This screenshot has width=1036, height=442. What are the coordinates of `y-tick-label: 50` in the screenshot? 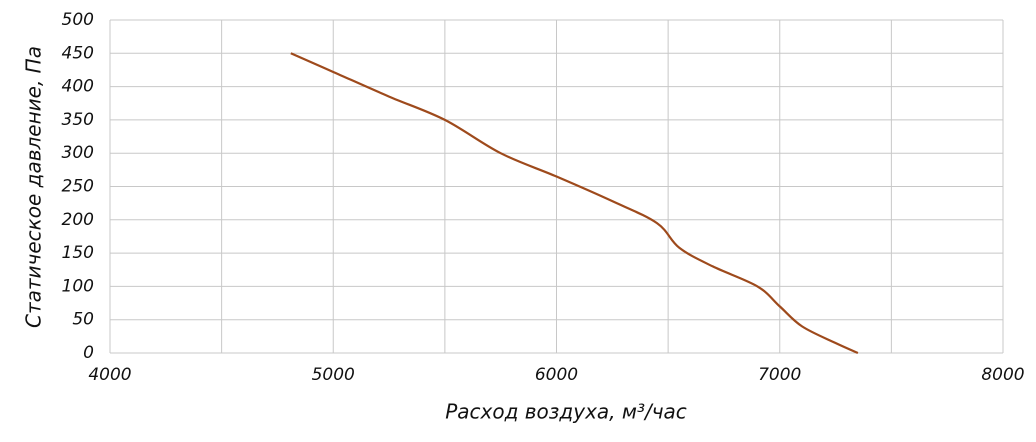 It's located at (83, 320).